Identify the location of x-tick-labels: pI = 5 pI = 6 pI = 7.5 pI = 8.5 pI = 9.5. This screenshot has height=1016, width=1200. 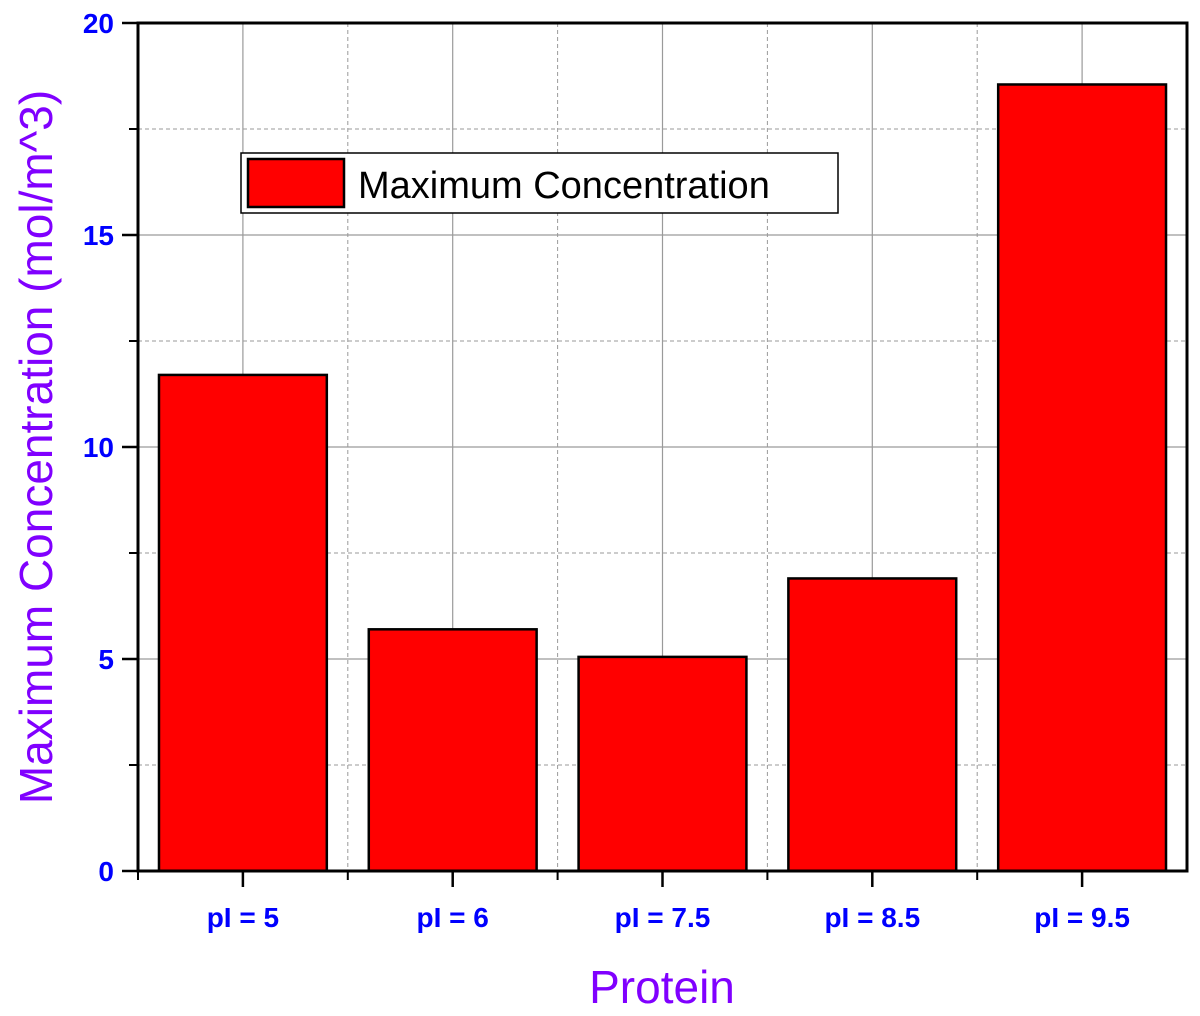
(668, 917).